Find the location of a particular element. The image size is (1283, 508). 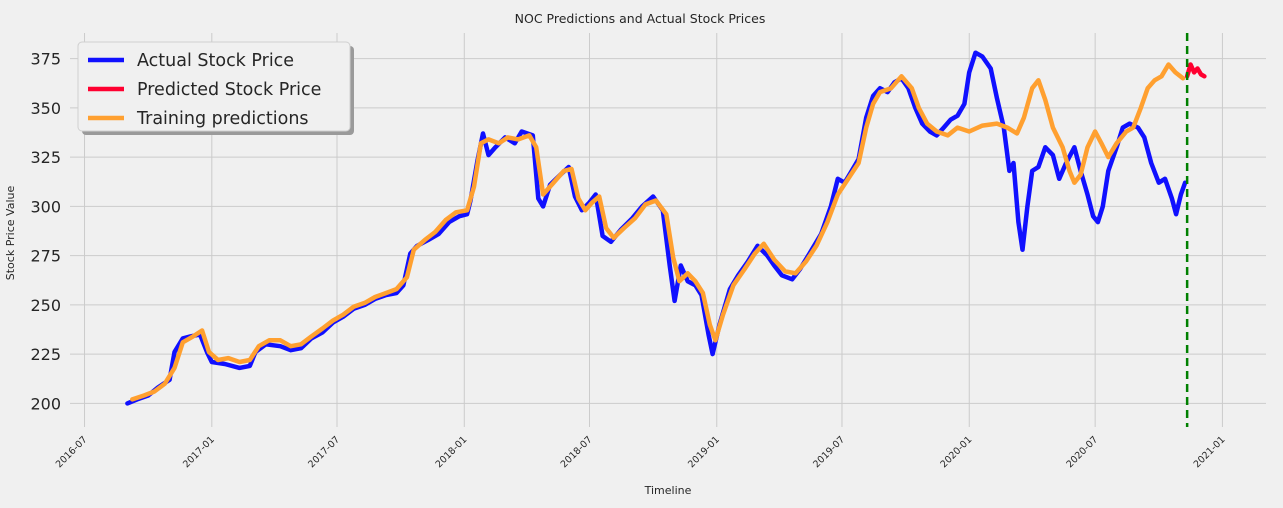

y-tick-label: 375 is located at coordinates (45, 59).